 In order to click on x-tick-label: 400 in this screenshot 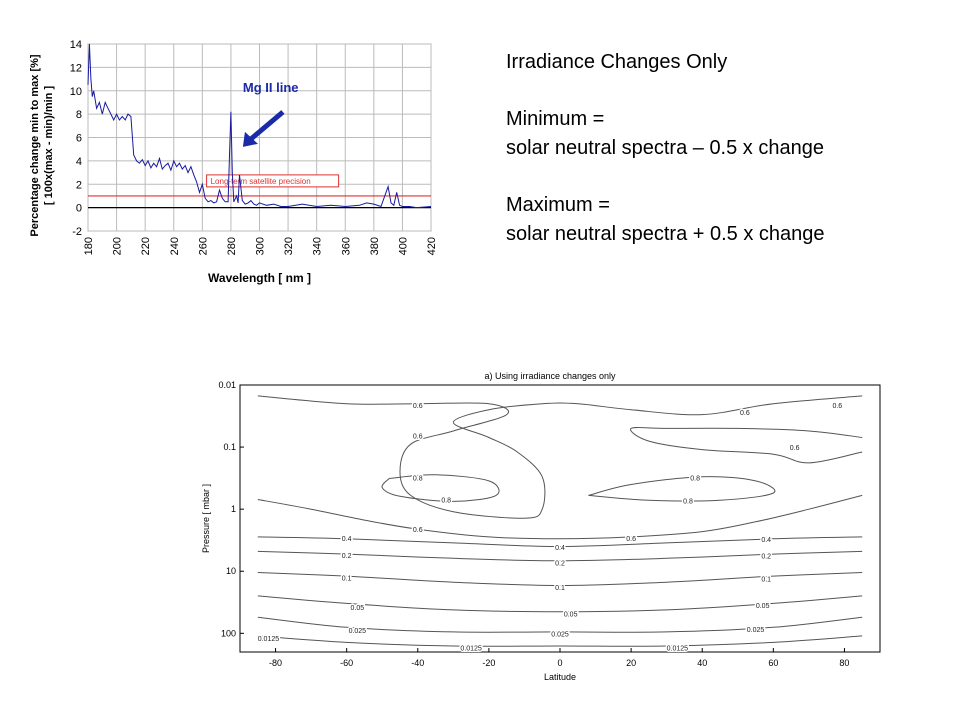, I will do `click(403, 246)`.